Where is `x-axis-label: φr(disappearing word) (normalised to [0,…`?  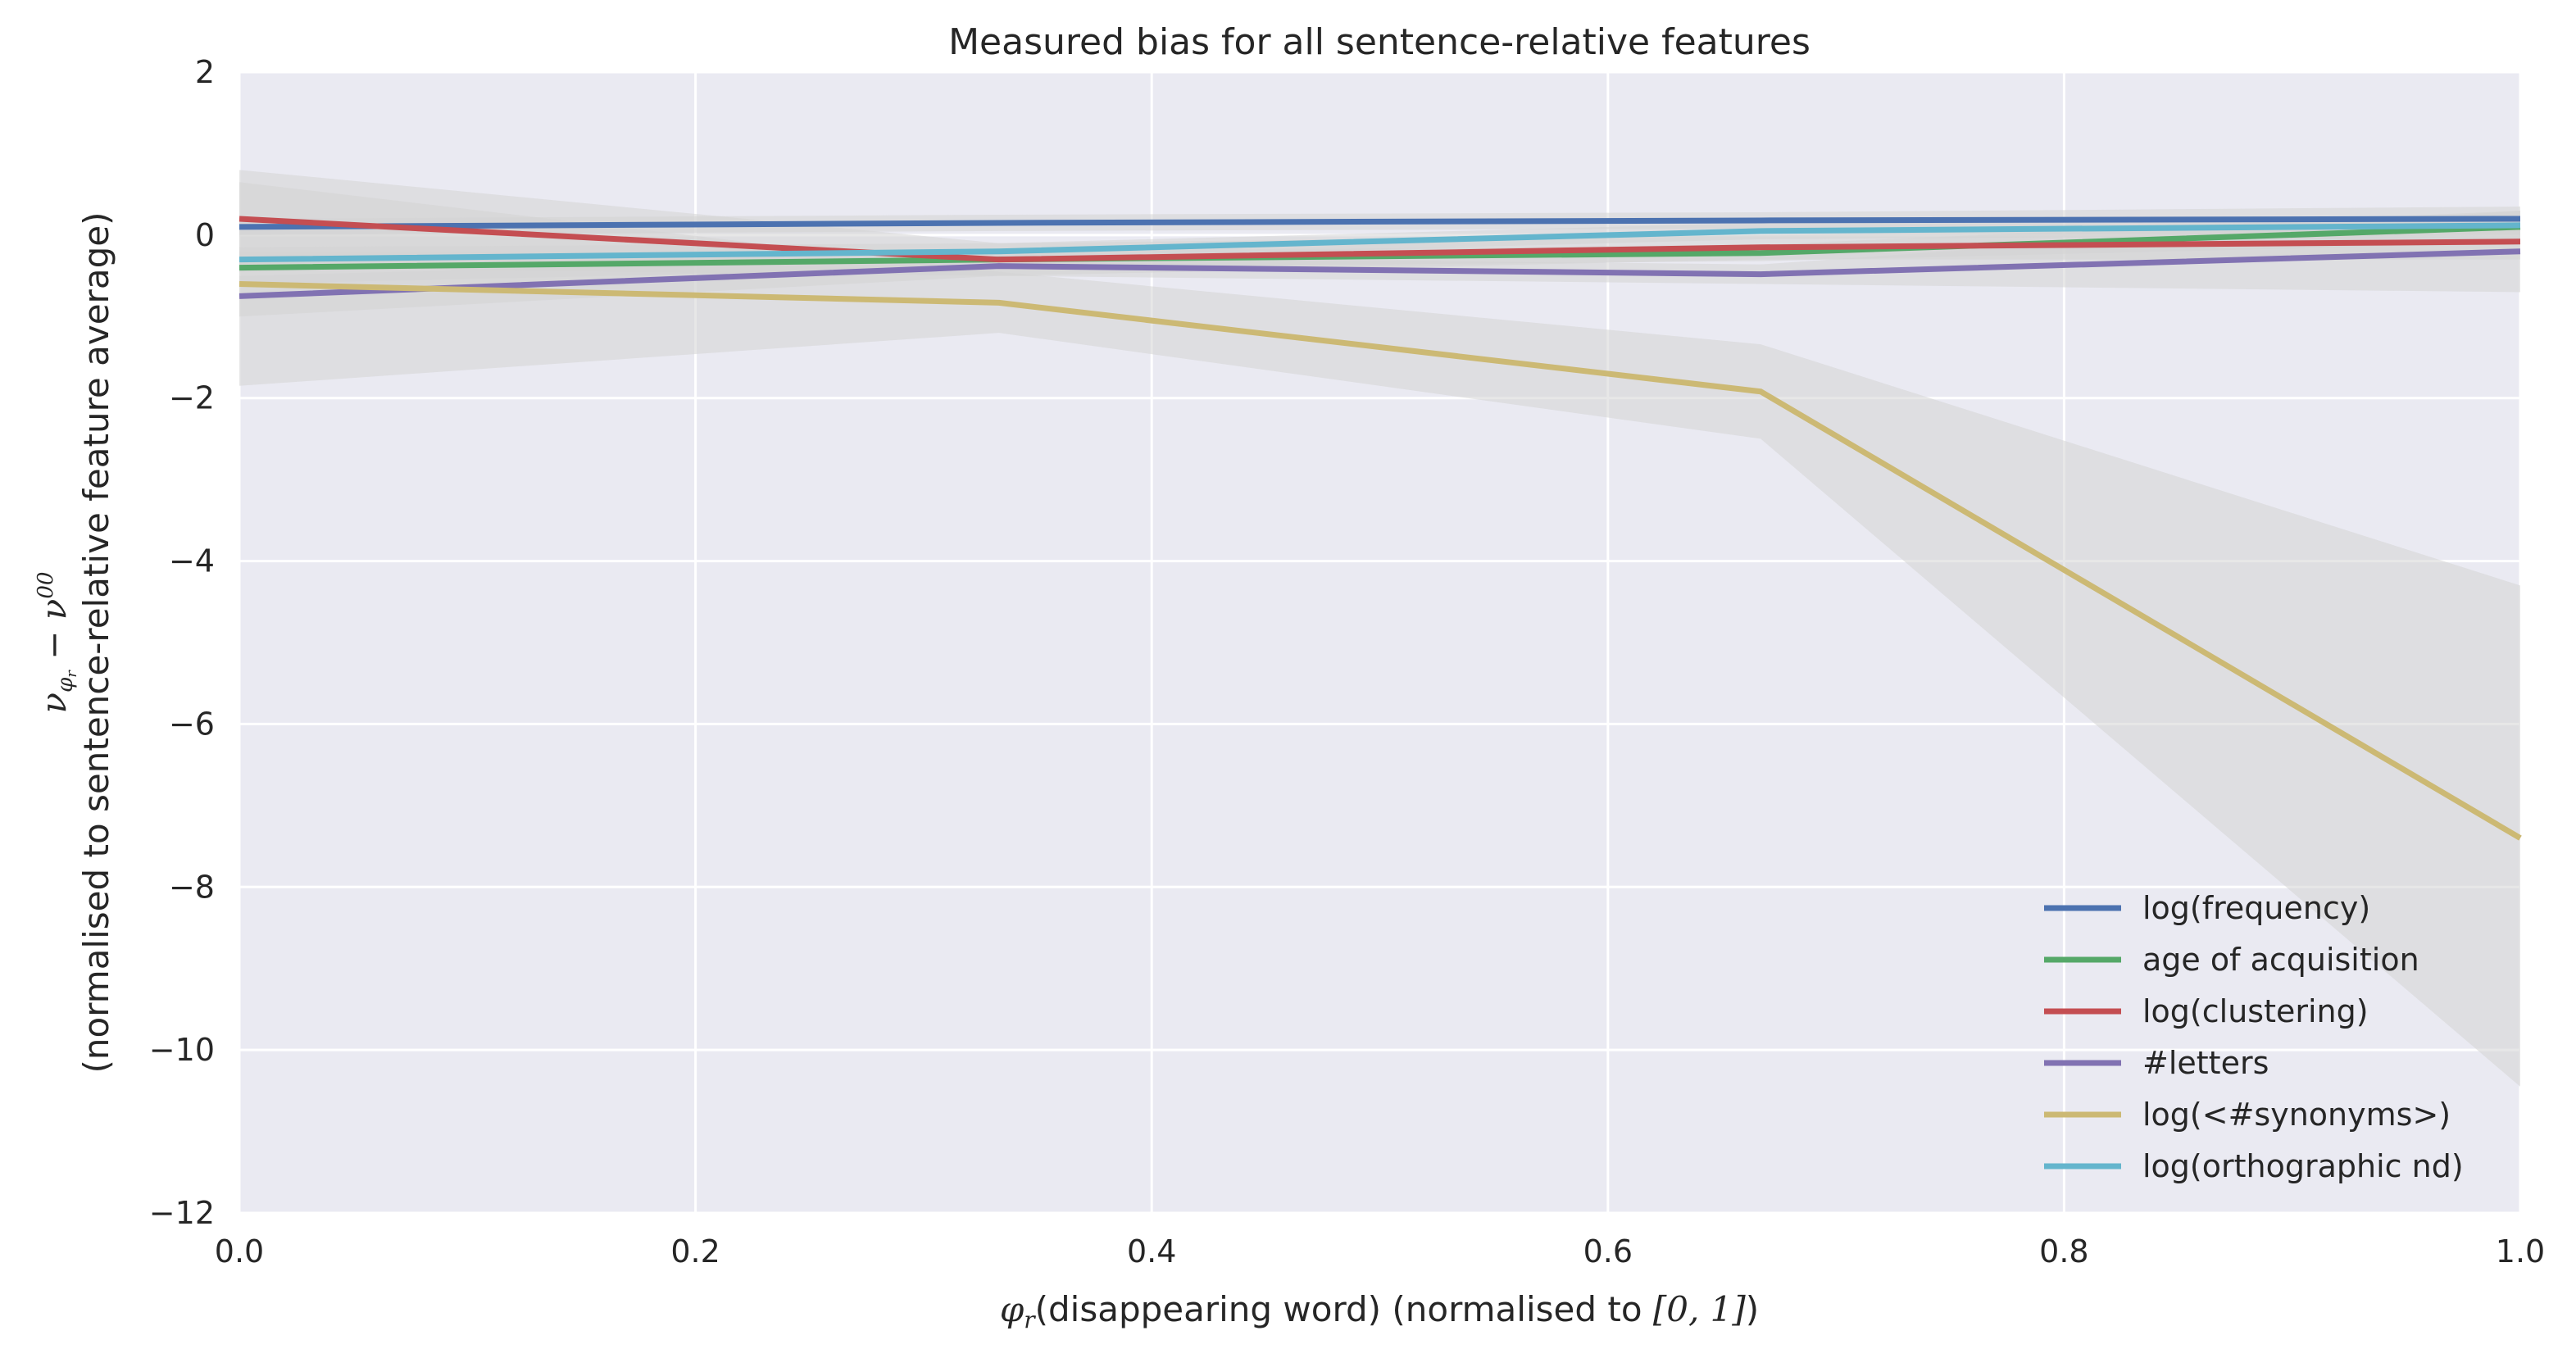
x-axis-label: φr(disappearing word) (normalised to [0,… is located at coordinates (1379, 1311).